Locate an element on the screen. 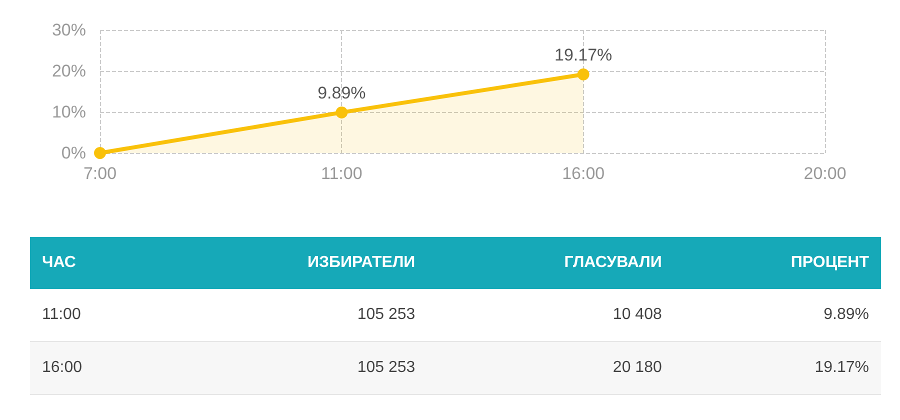  text: 20 180 is located at coordinates (550, 368).